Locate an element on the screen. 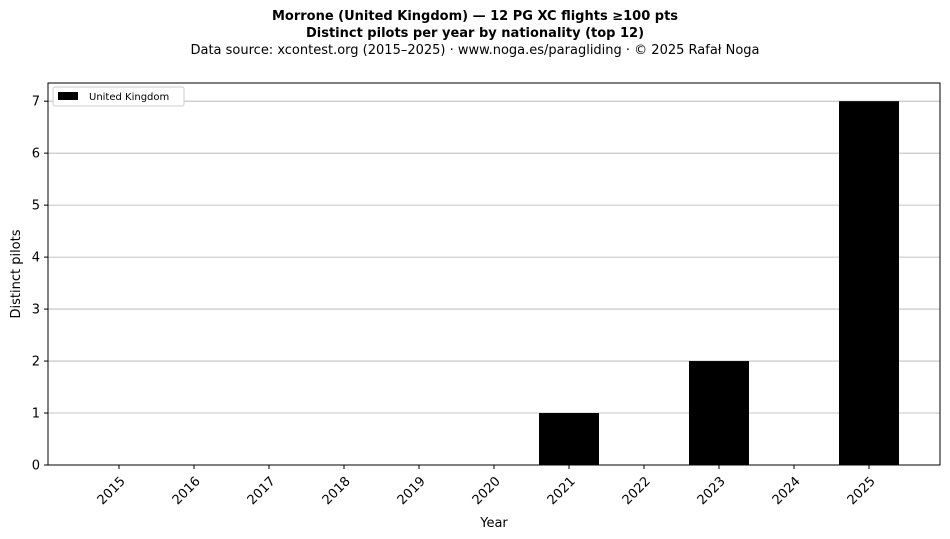 This screenshot has height=539, width=950. x-tick-label-2021: 2021 is located at coordinates (562, 491).